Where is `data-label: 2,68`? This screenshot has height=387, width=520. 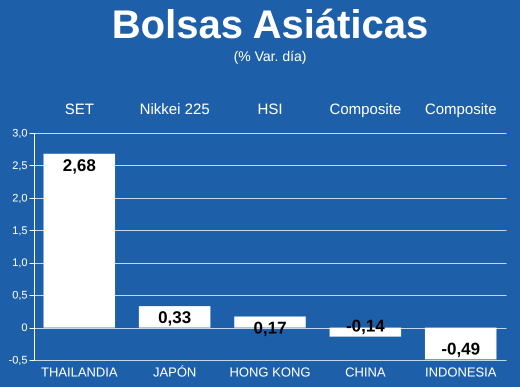 data-label: 2,68 is located at coordinates (79, 165).